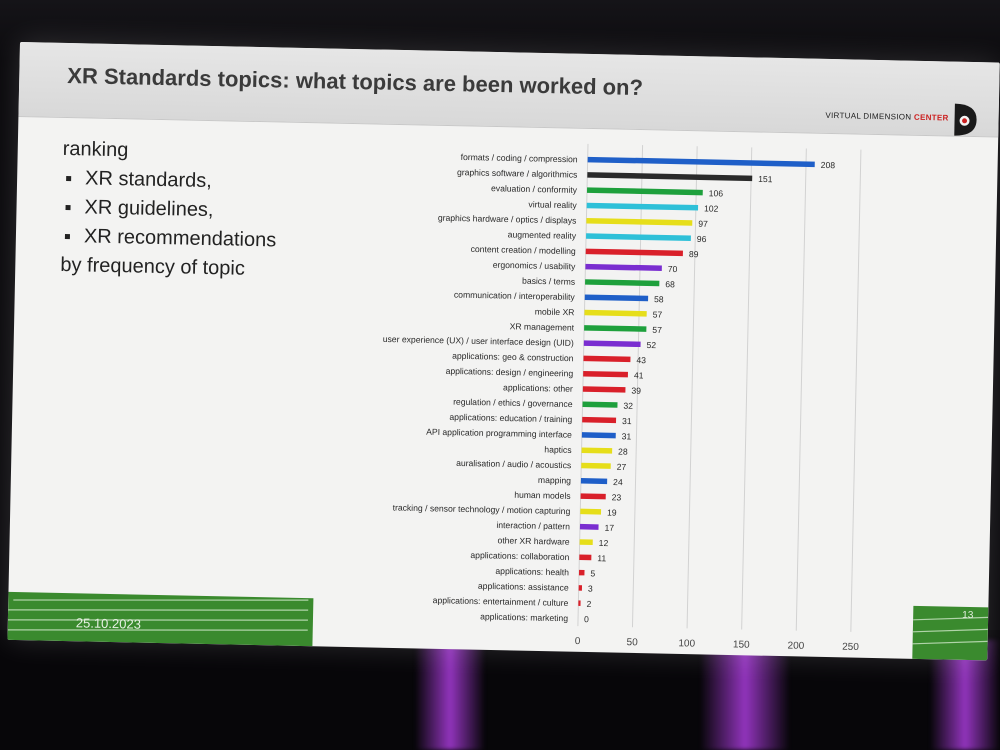 Image resolution: width=1000 pixels, height=750 pixels. I want to click on category-label: basics / terms, so click(548, 281).